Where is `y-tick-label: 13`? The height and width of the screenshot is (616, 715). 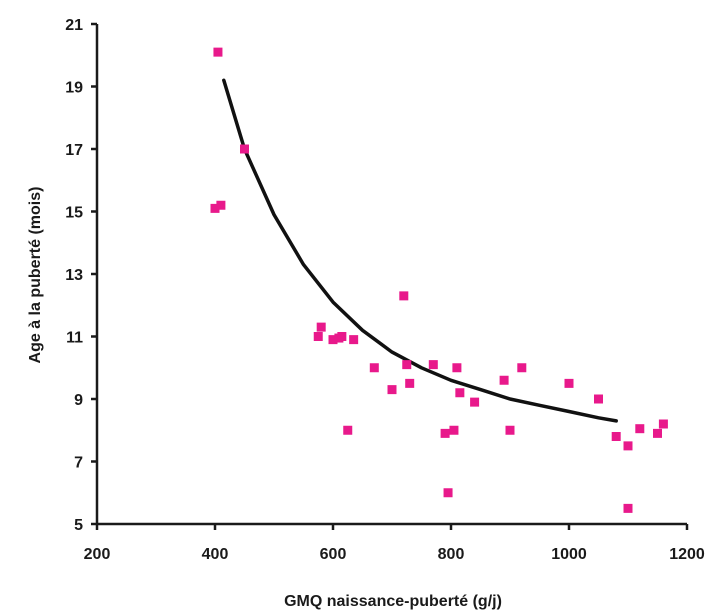
y-tick-label: 13 is located at coordinates (74, 275).